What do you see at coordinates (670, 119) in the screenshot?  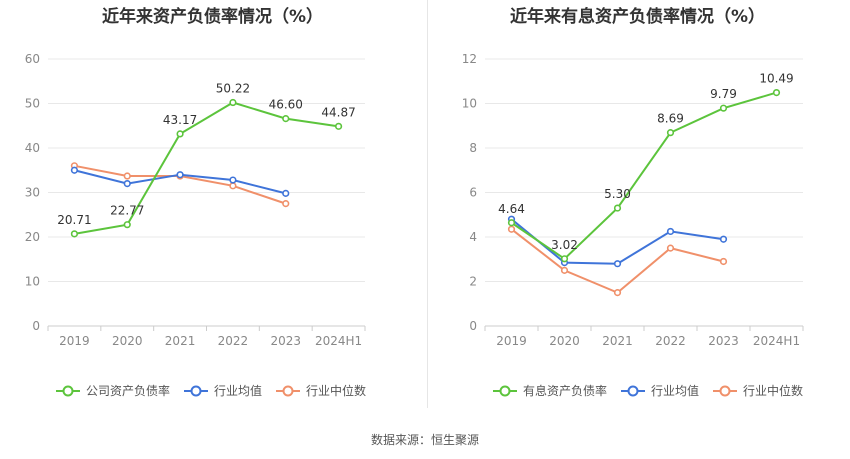 I see `data-label: 8.69` at bounding box center [670, 119].